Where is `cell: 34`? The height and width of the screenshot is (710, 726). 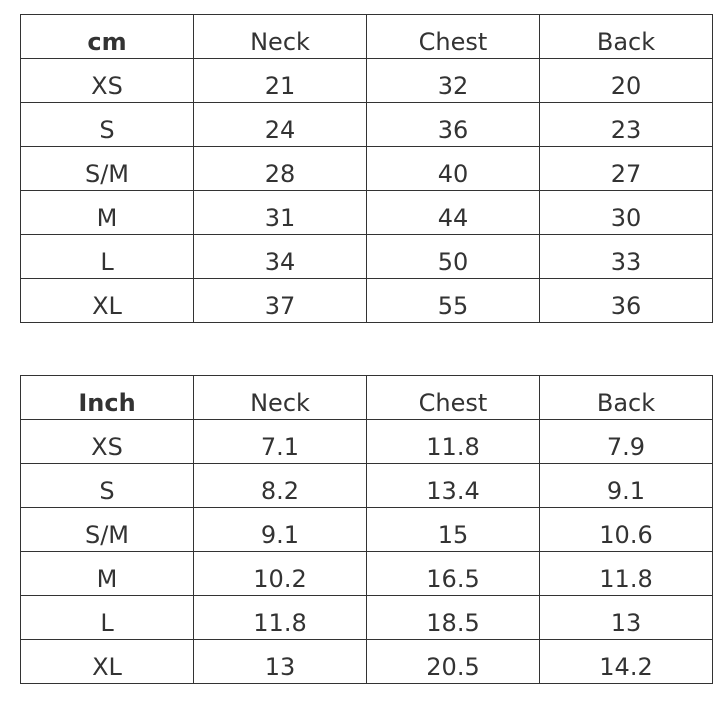
cell: 34 is located at coordinates (280, 256).